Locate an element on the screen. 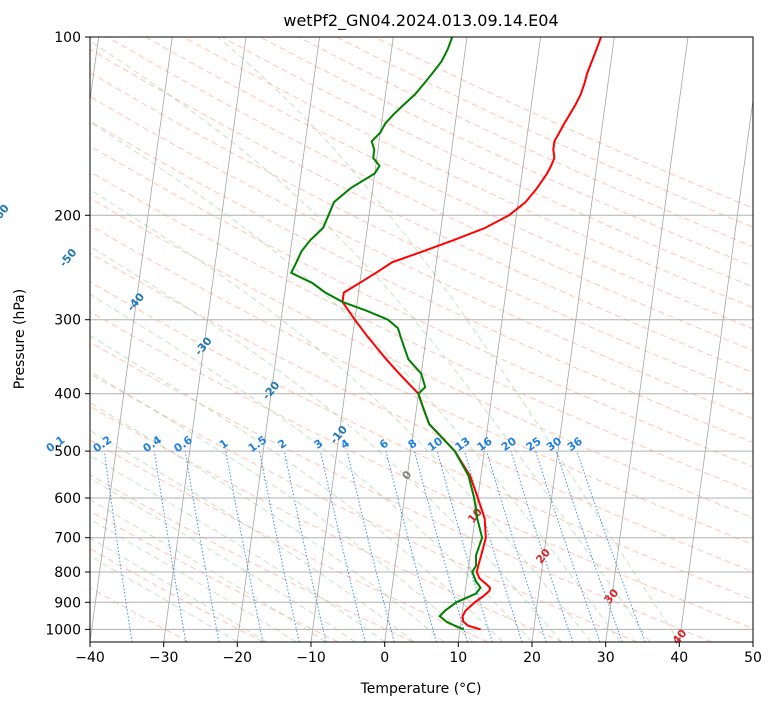 The image size is (775, 708). isotherm-label: 20 is located at coordinates (543, 556).